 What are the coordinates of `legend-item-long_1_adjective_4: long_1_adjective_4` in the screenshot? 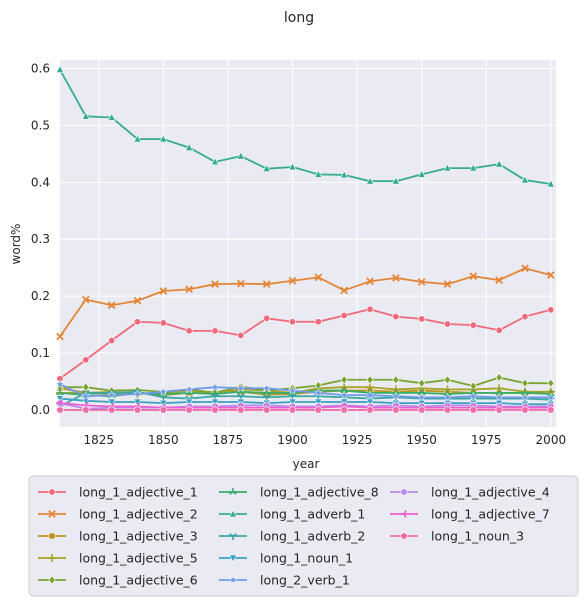 It's located at (470, 492).